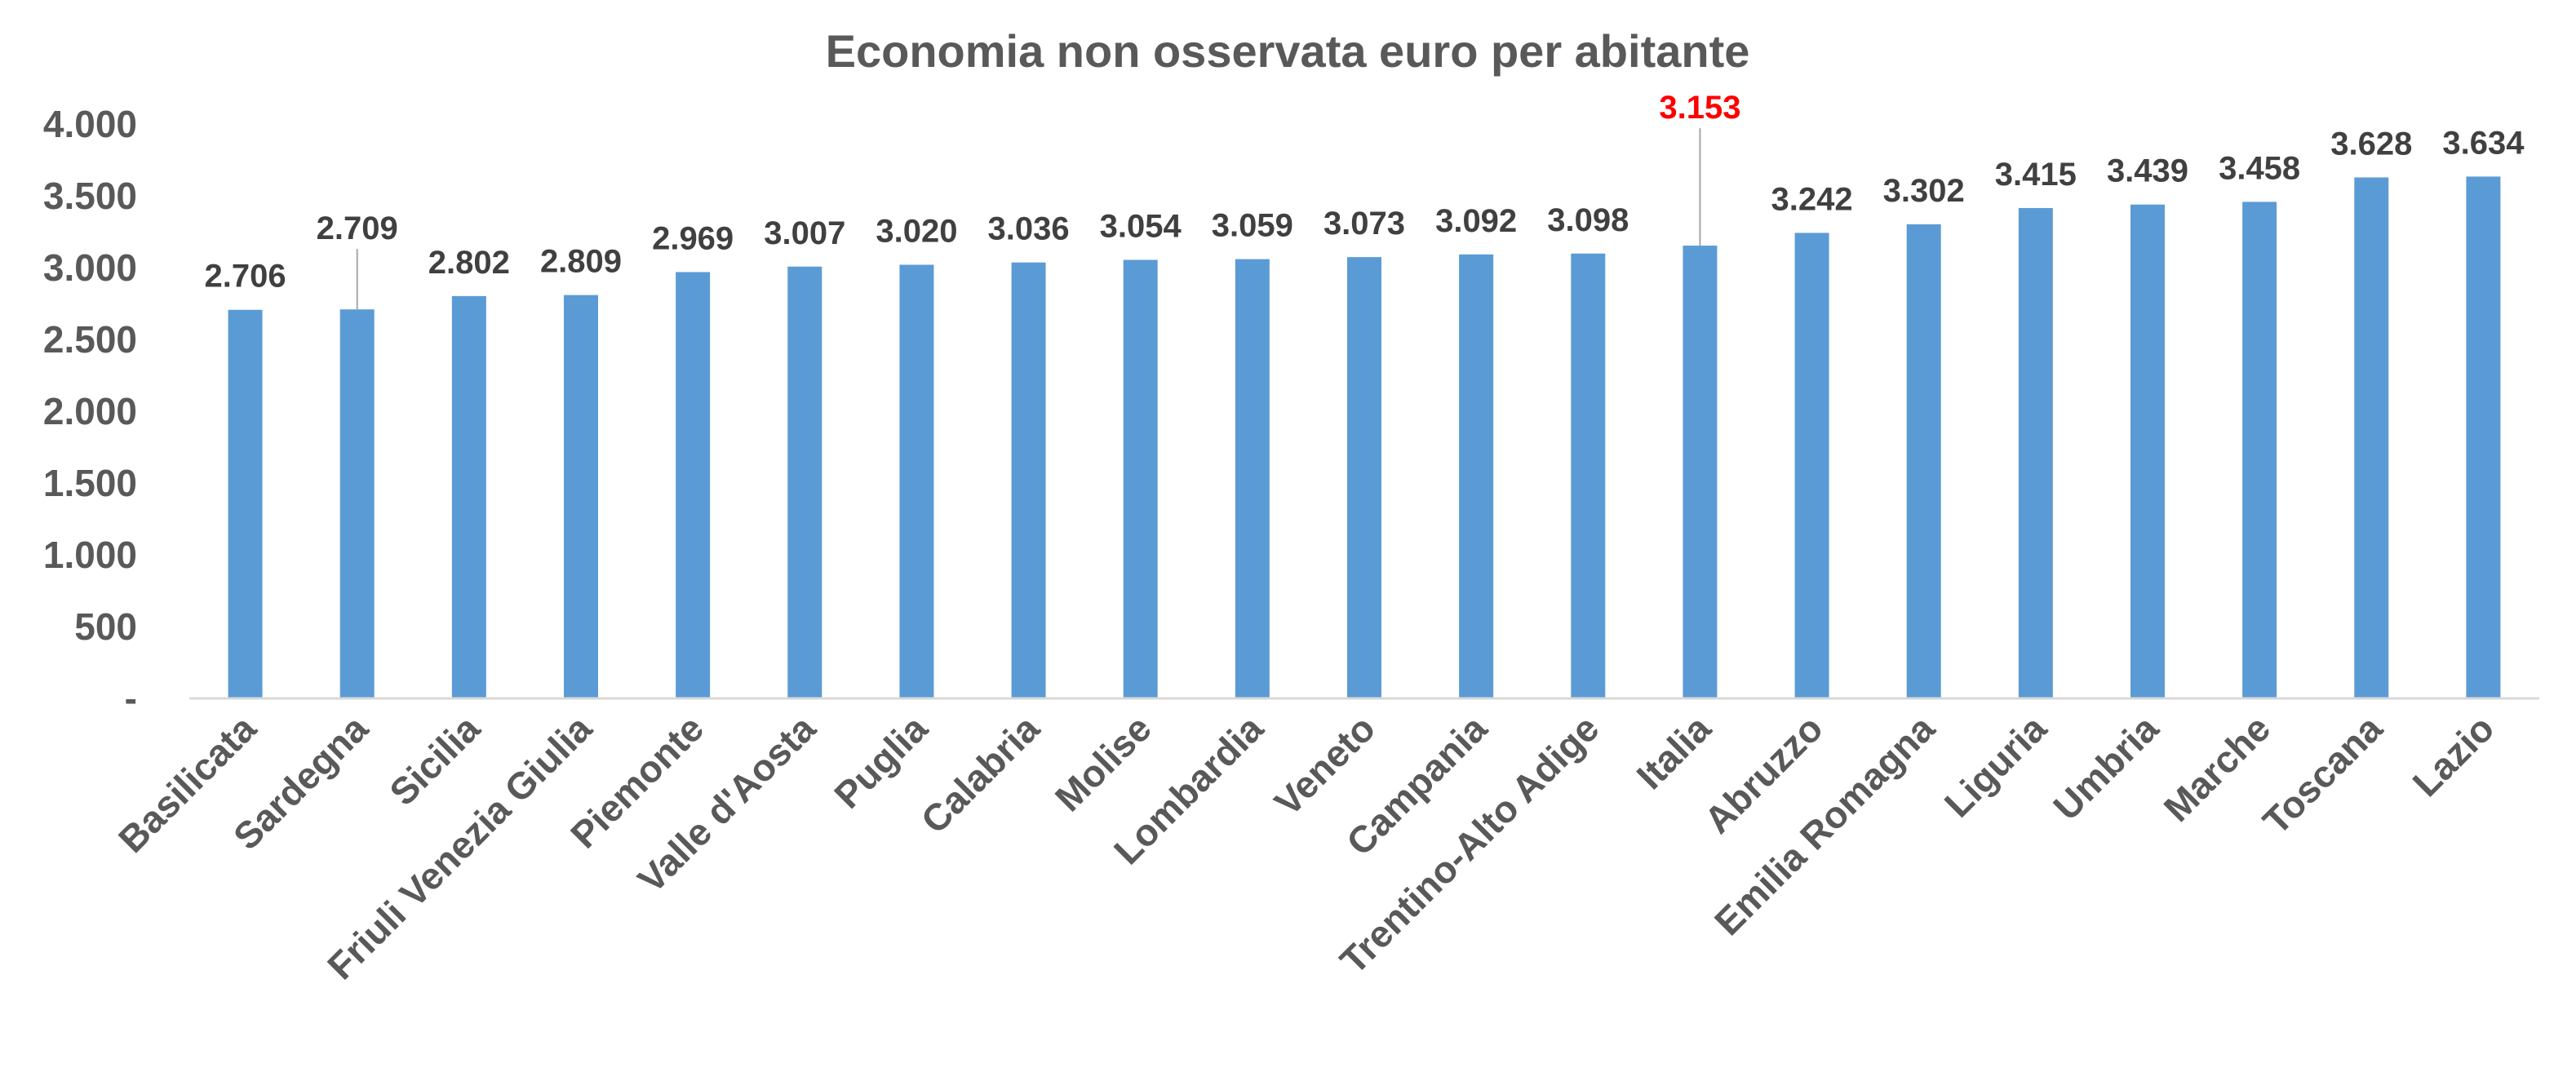 This screenshot has width=2576, height=1068. I want to click on x-tick-label: Calabria, so click(980, 774).